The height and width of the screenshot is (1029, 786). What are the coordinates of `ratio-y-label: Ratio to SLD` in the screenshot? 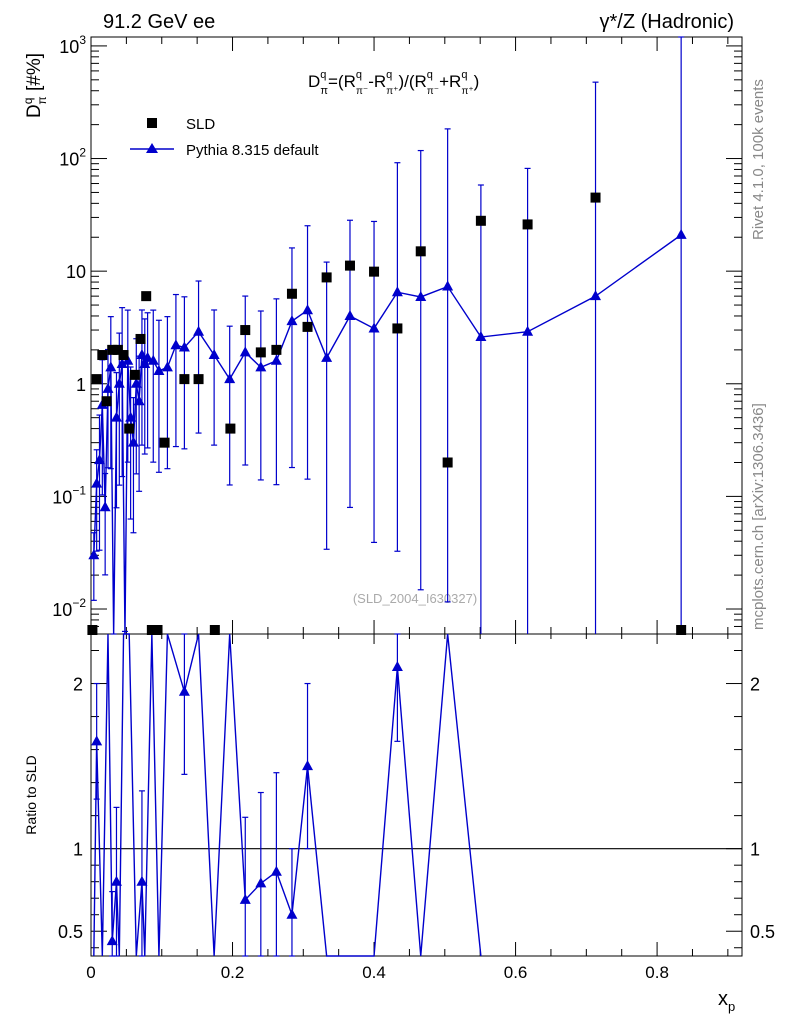 It's located at (31, 794).